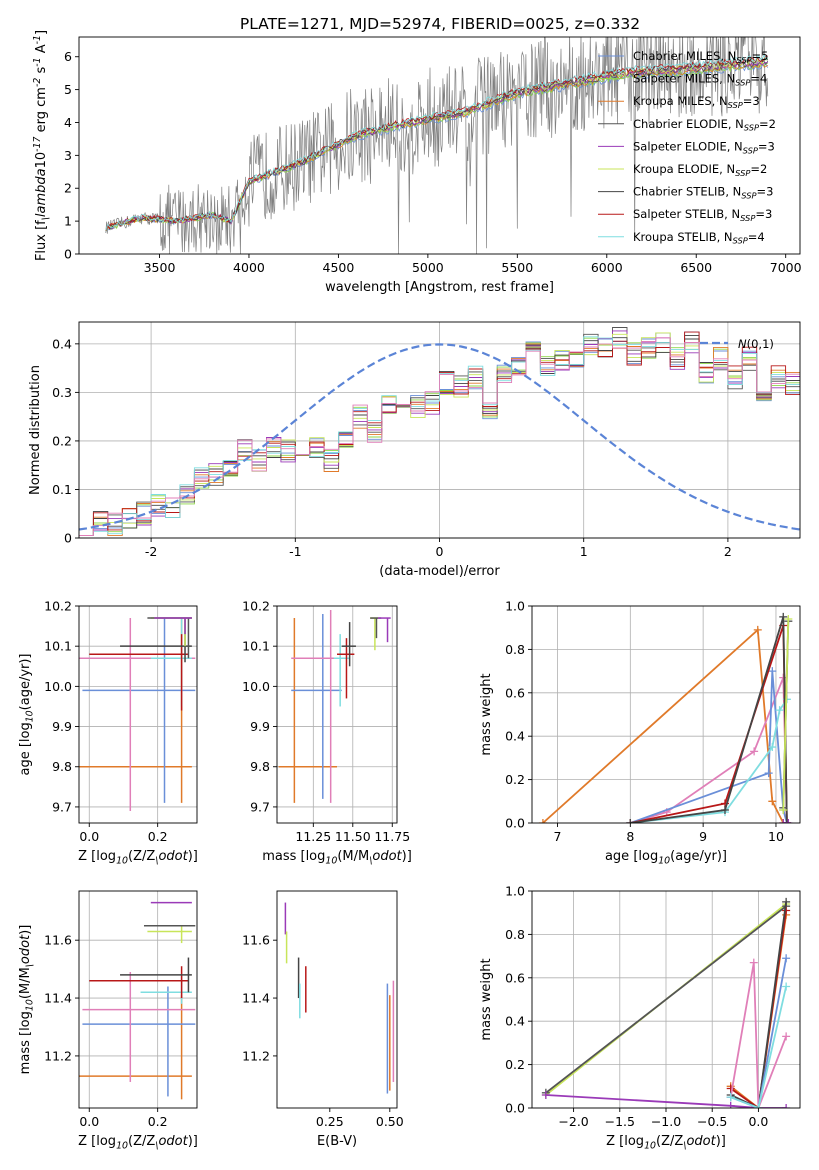 The width and height of the screenshot is (819, 1170). I want to click on grid, so click(138, 999).